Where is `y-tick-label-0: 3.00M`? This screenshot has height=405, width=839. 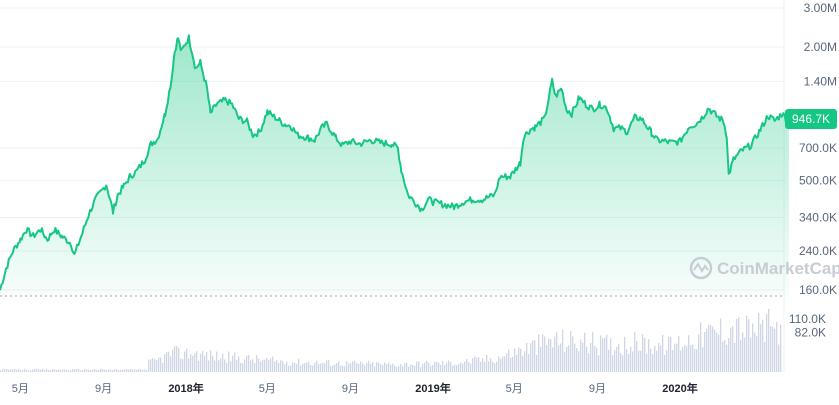 y-tick-label-0: 3.00M is located at coordinates (820, 8).